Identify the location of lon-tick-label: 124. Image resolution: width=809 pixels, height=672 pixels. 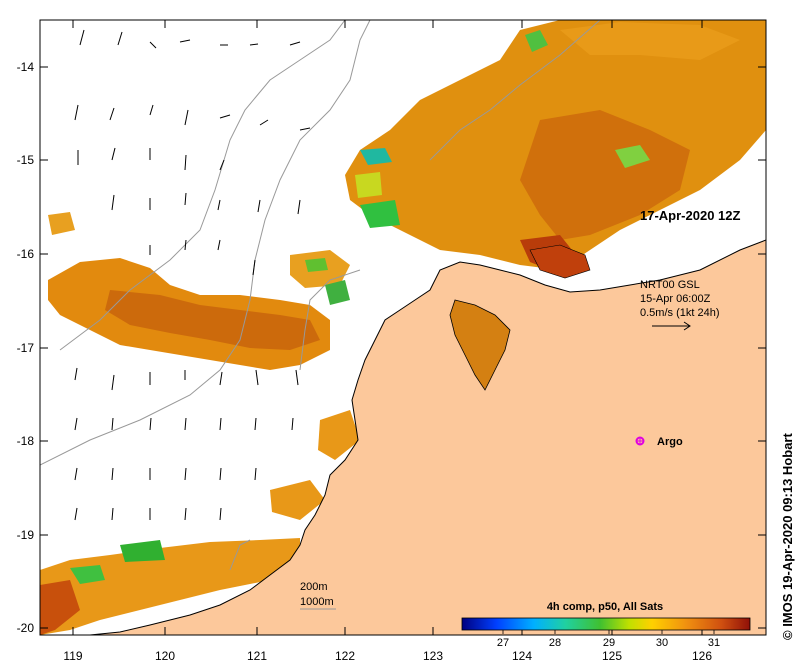
(522, 656).